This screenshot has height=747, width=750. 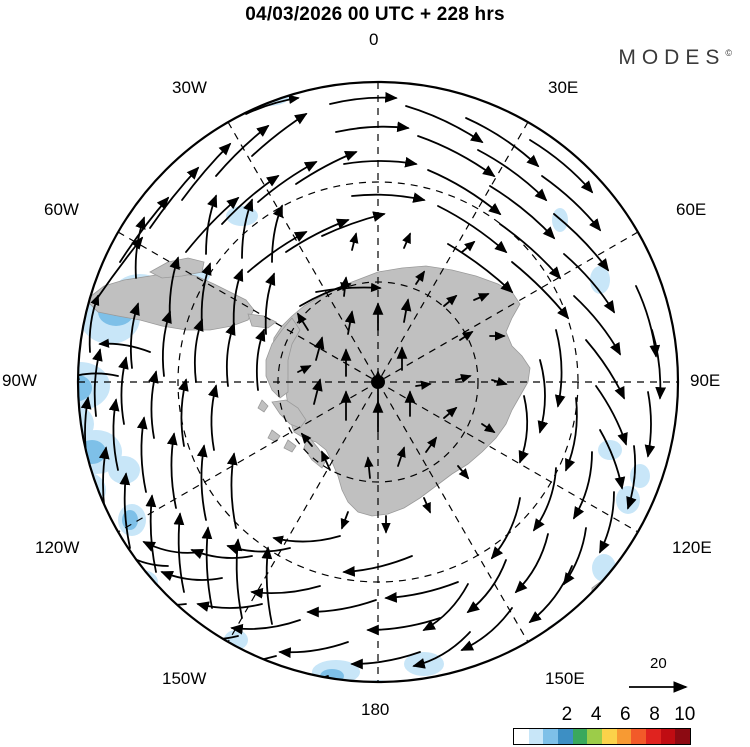 What do you see at coordinates (658, 663) in the screenshot?
I see `wind-scale-value: 20` at bounding box center [658, 663].